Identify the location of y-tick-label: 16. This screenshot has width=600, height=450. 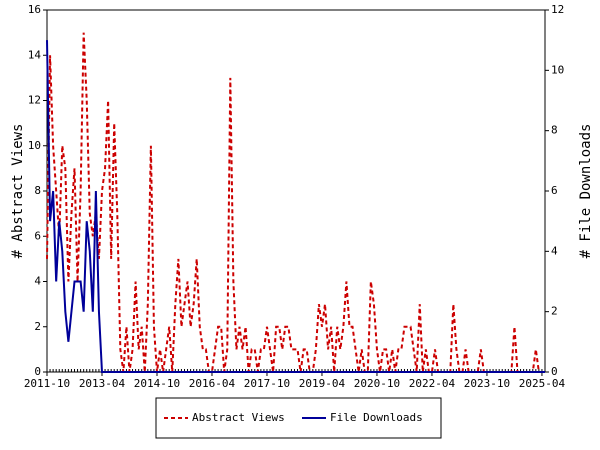
(34, 9).